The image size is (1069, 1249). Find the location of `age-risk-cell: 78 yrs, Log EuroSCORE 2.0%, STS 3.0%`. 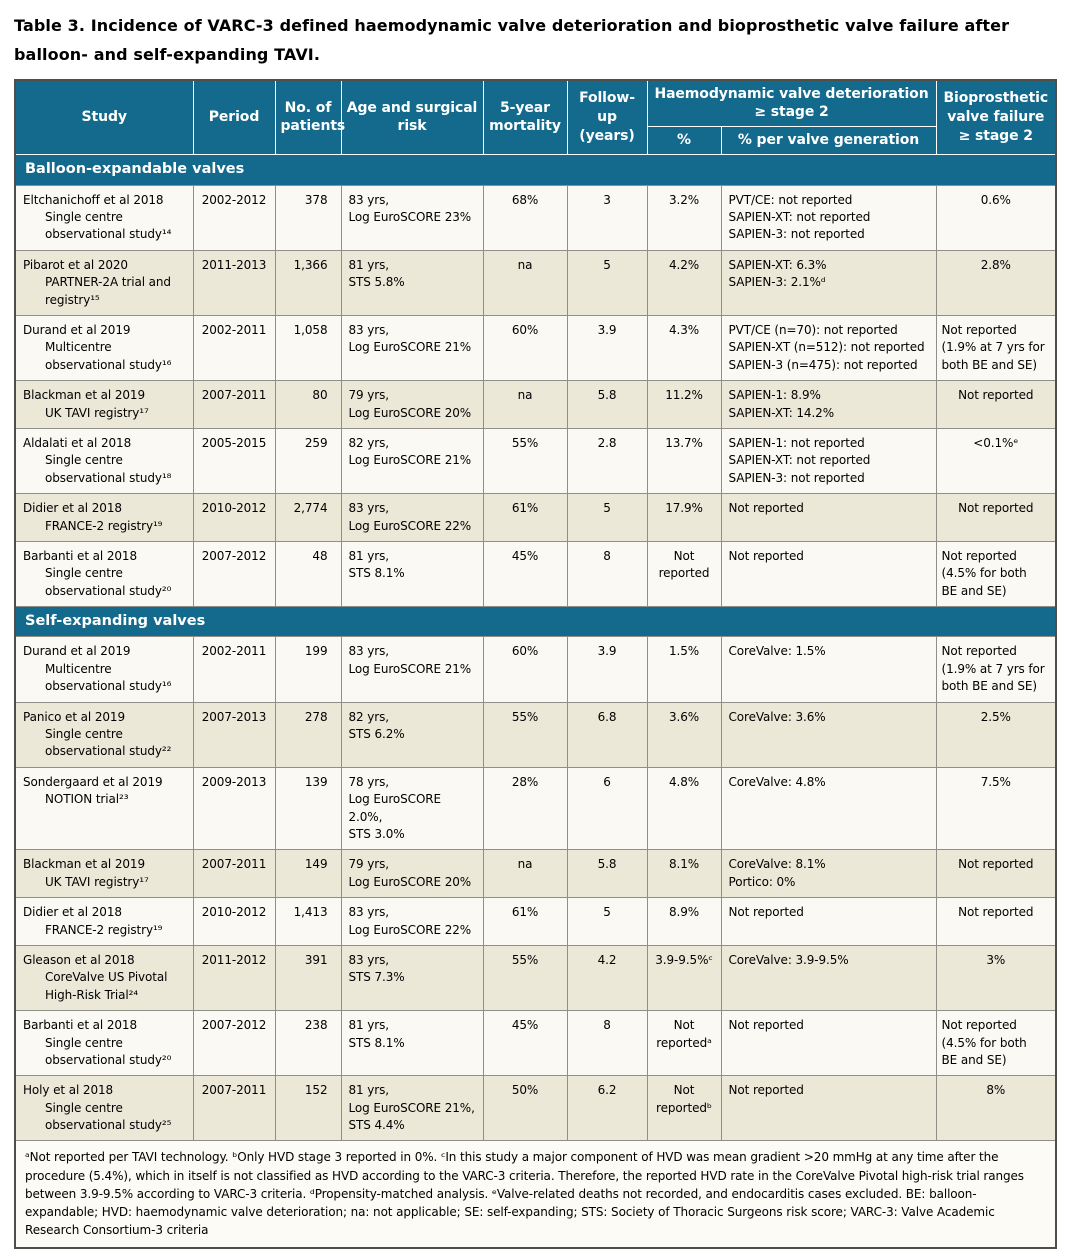

age-risk-cell: 78 yrs, Log EuroSCORE 2.0%, STS 3.0% is located at coordinates (412, 808).